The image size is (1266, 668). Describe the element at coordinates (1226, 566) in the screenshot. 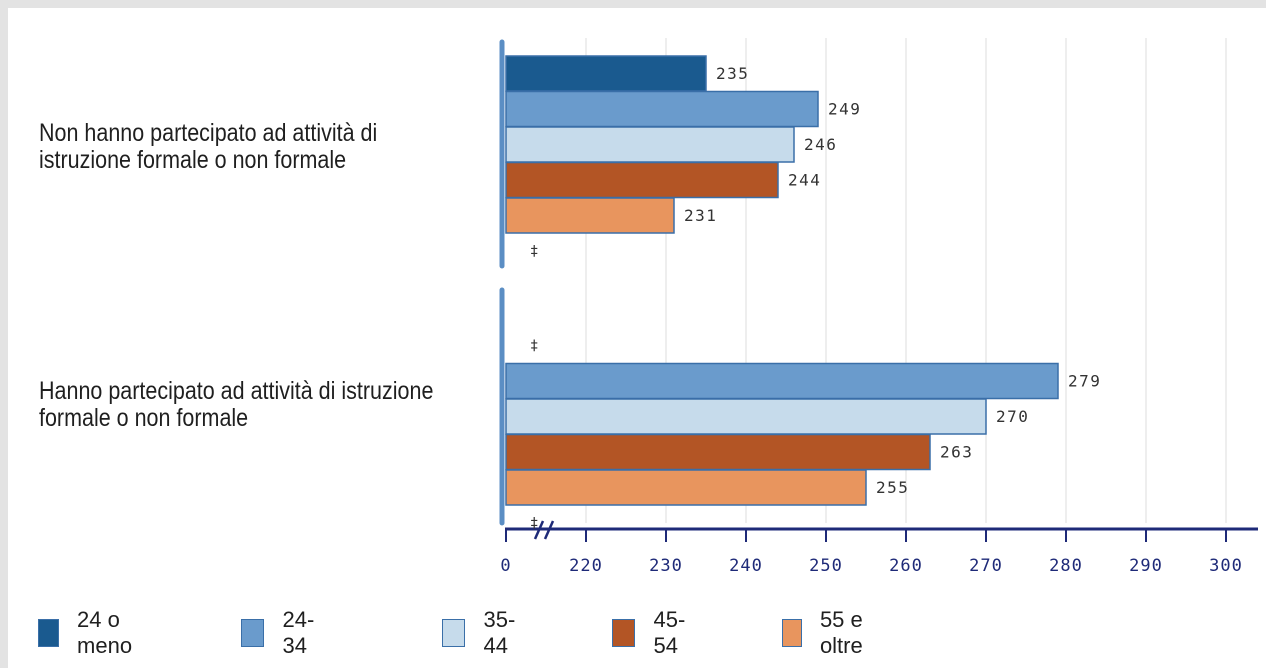

I see `x-tick-label-9: 300` at that location.